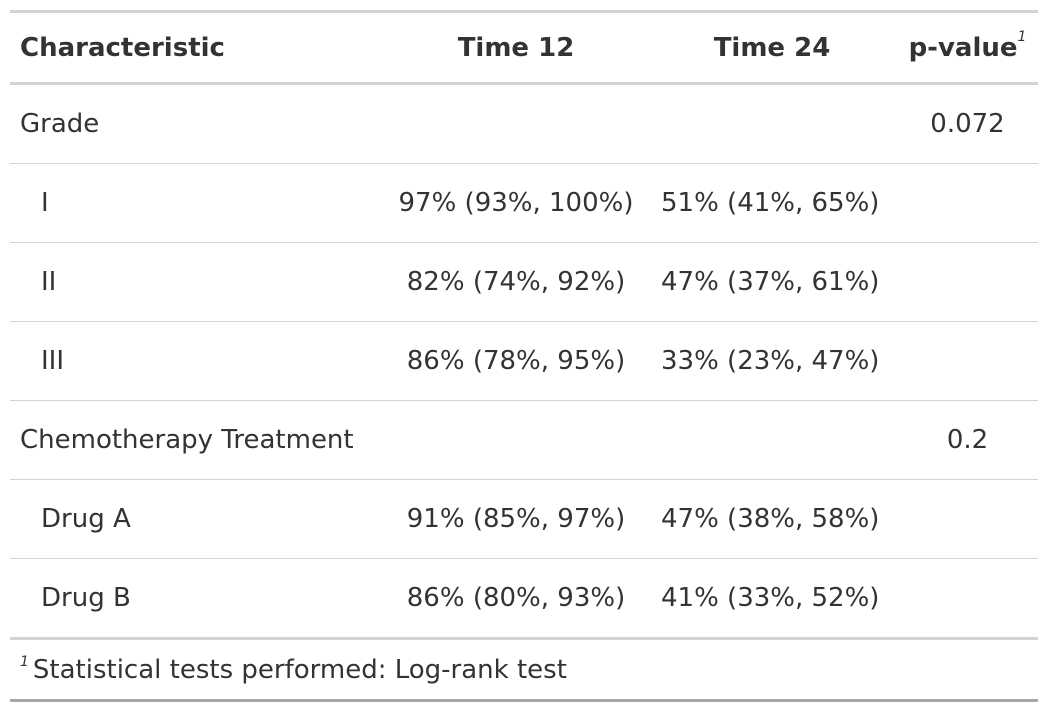 The height and width of the screenshot is (714, 1048). I want to click on cell-time24: 47% (37%, 61%), so click(770, 282).